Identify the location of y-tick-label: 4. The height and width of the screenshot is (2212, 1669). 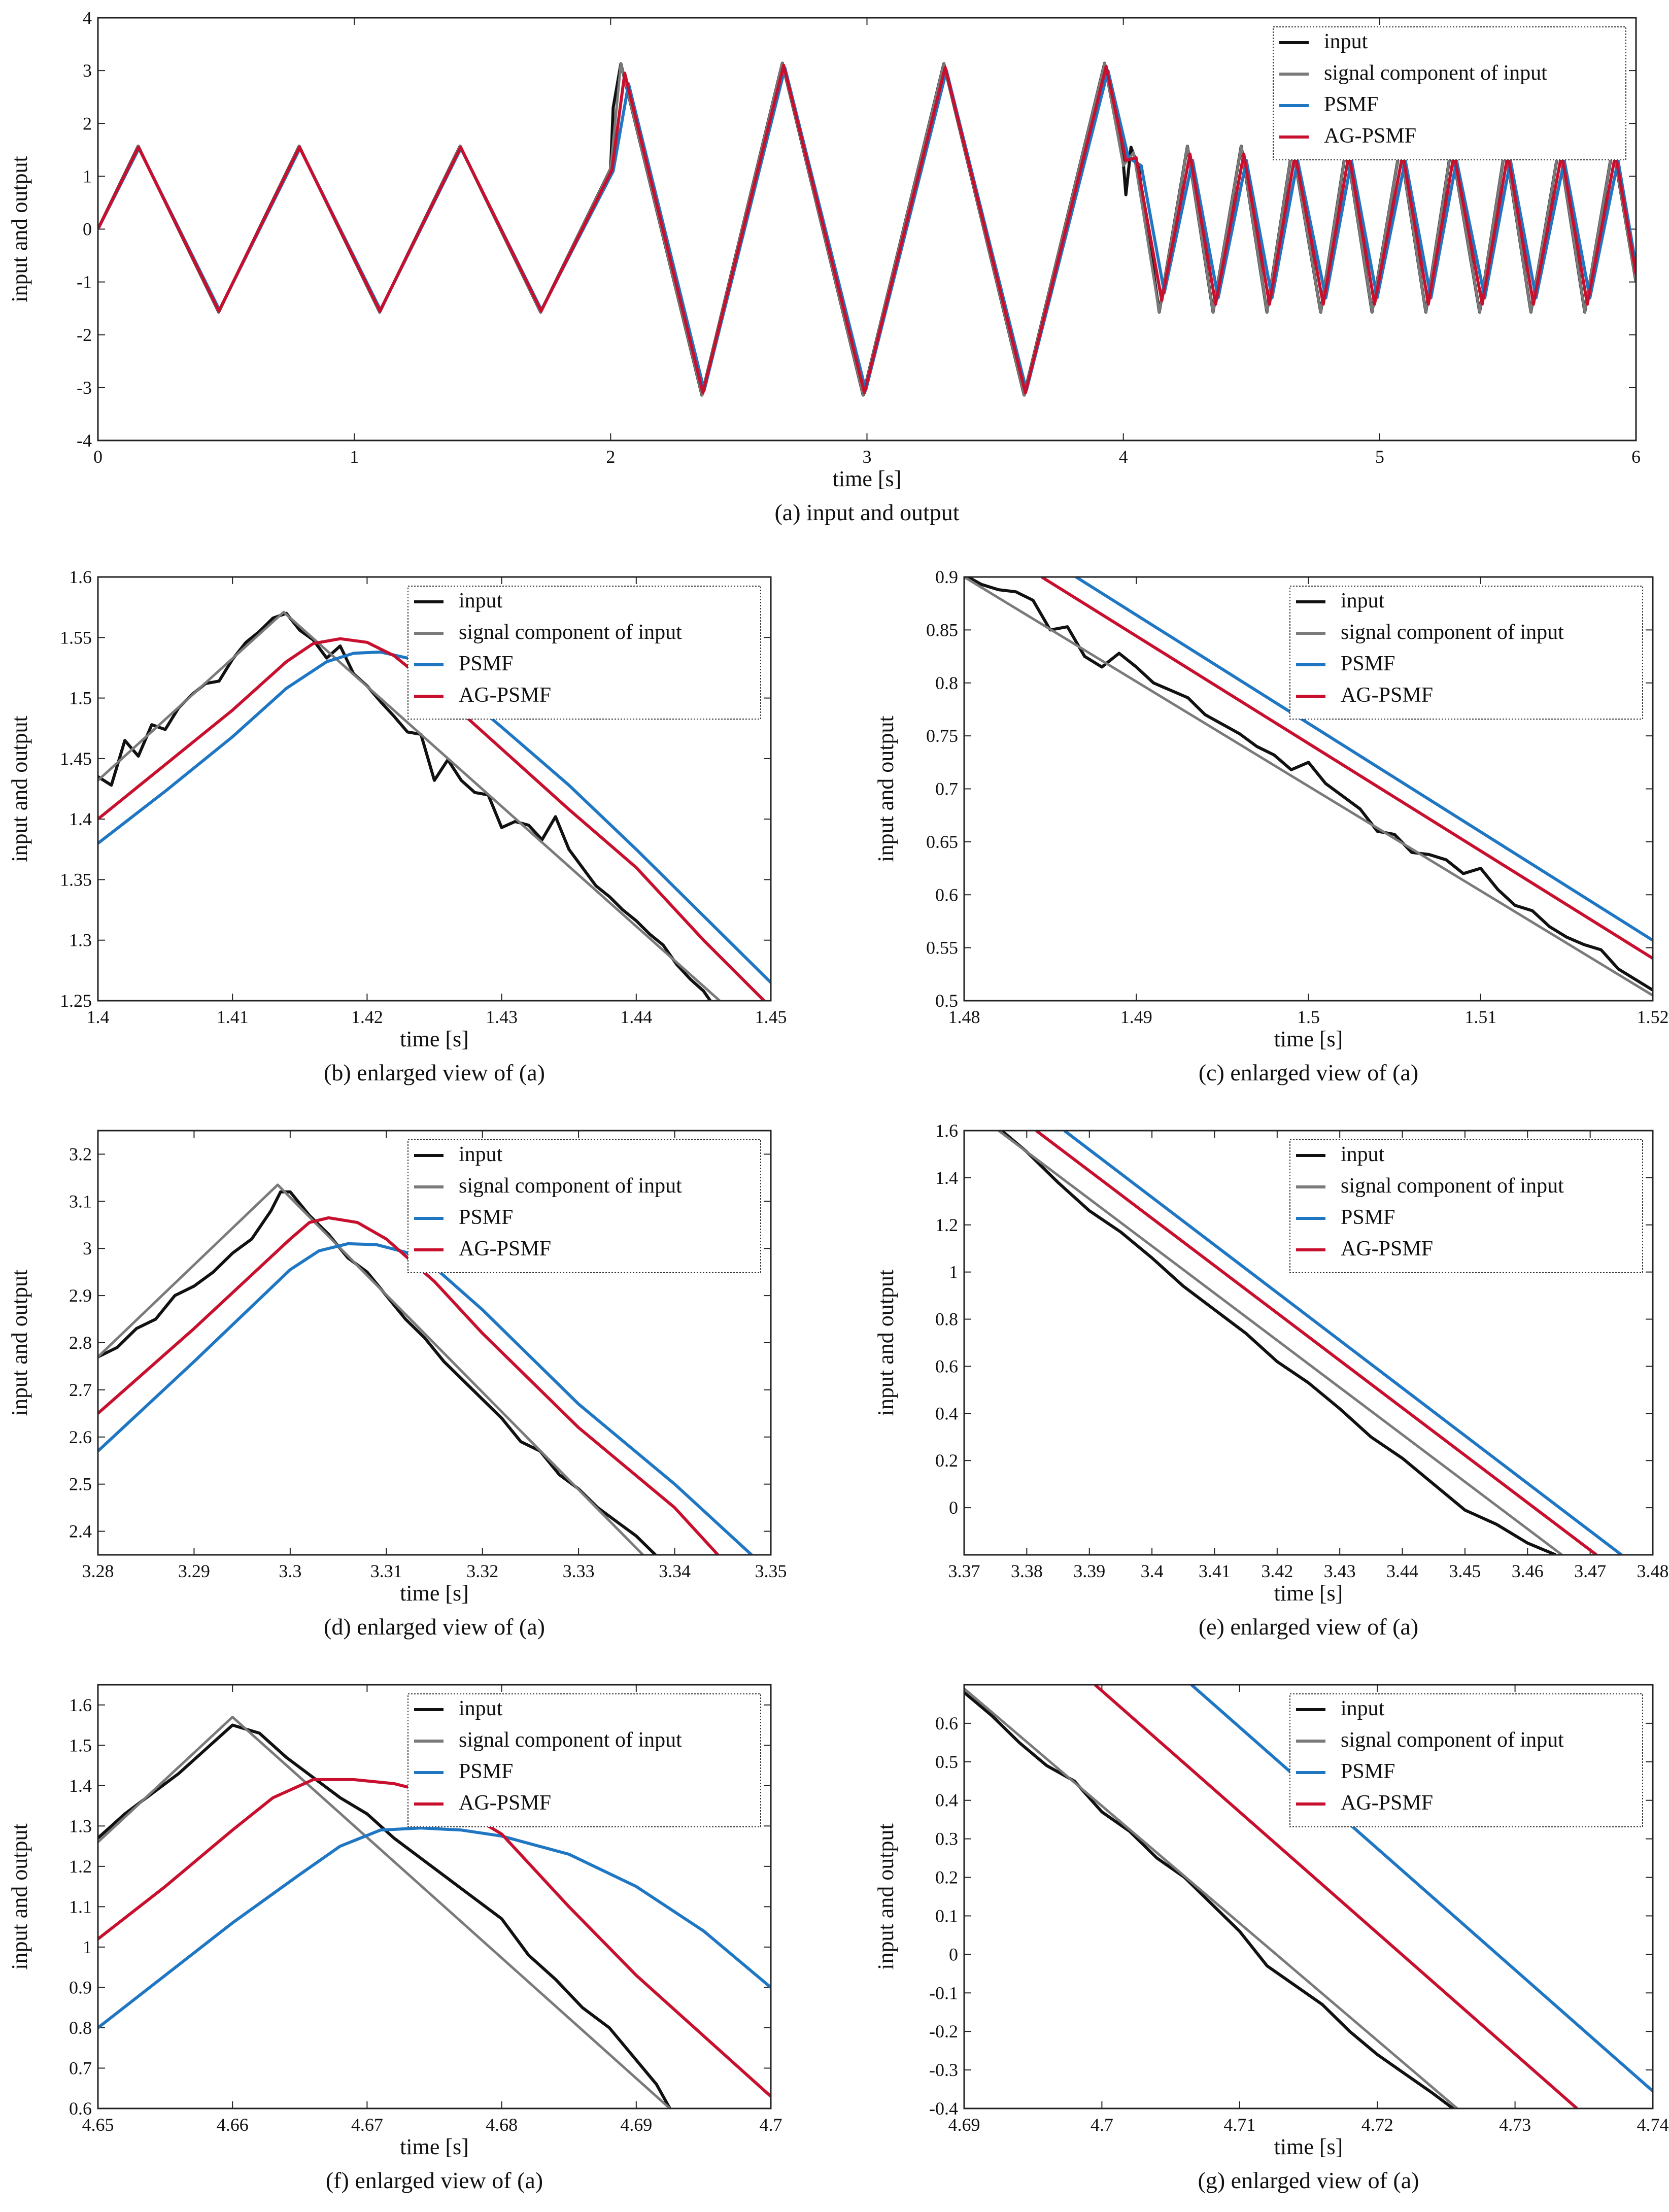
(87, 18).